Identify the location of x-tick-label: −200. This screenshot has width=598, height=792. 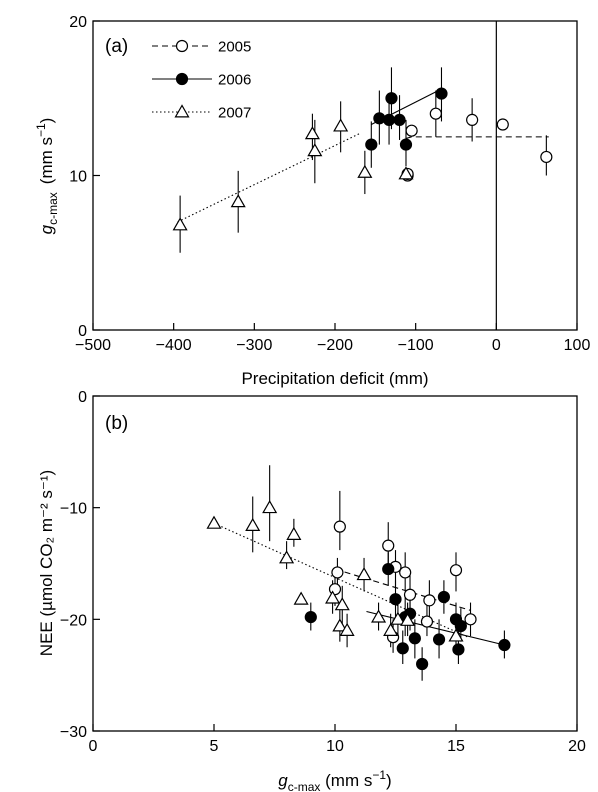
(335, 345).